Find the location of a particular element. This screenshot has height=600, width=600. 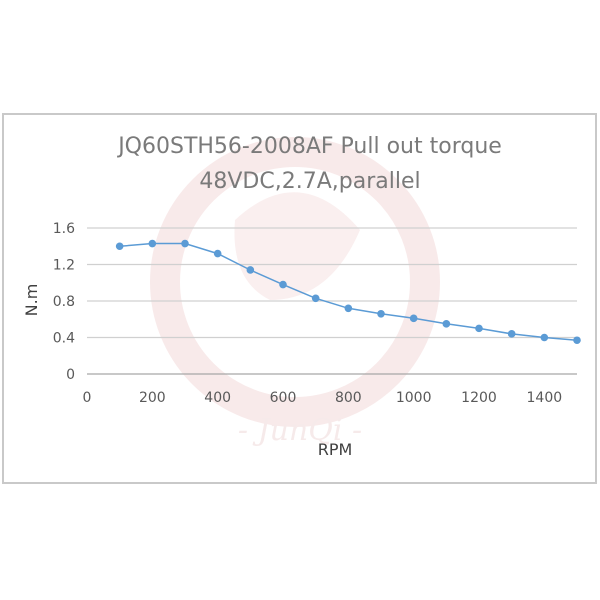

chart-subtitle: 48VDC,2.7A,parallel is located at coordinates (309, 181).